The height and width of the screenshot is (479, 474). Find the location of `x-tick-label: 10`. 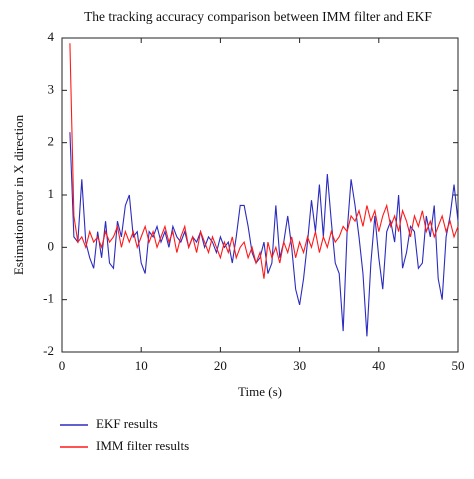

x-tick-label: 10 is located at coordinates (141, 365).